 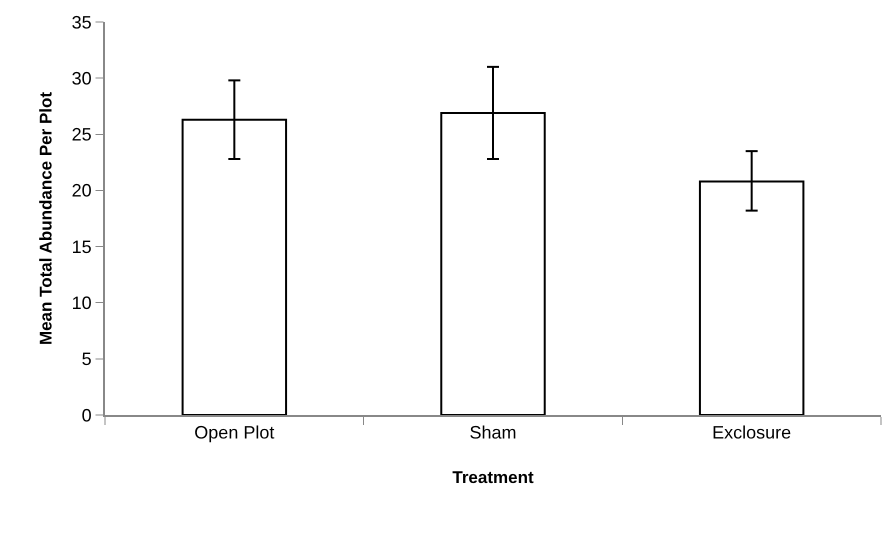 What do you see at coordinates (82, 22) in the screenshot?
I see `y-tick-label: 35` at bounding box center [82, 22].